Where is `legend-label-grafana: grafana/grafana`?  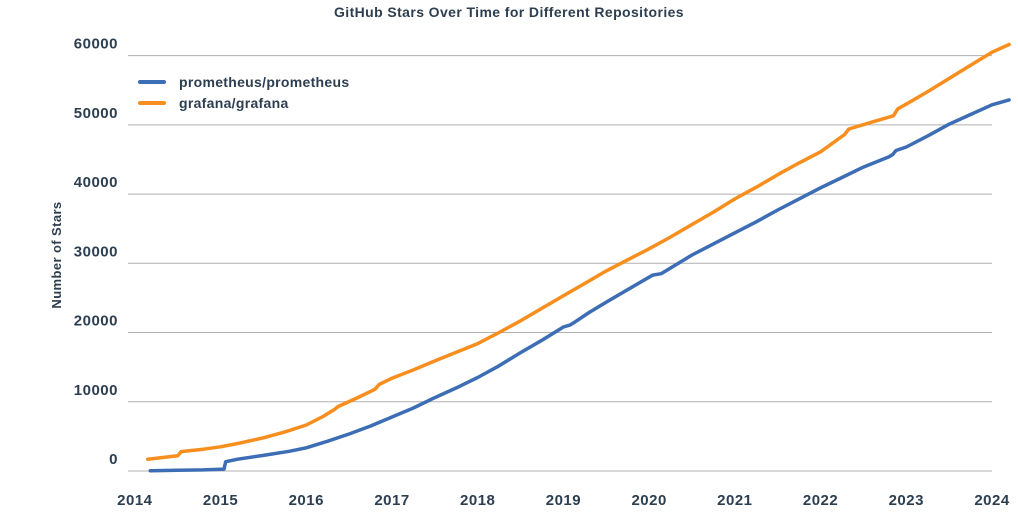 legend-label-grafana: grafana/grafana is located at coordinates (234, 102).